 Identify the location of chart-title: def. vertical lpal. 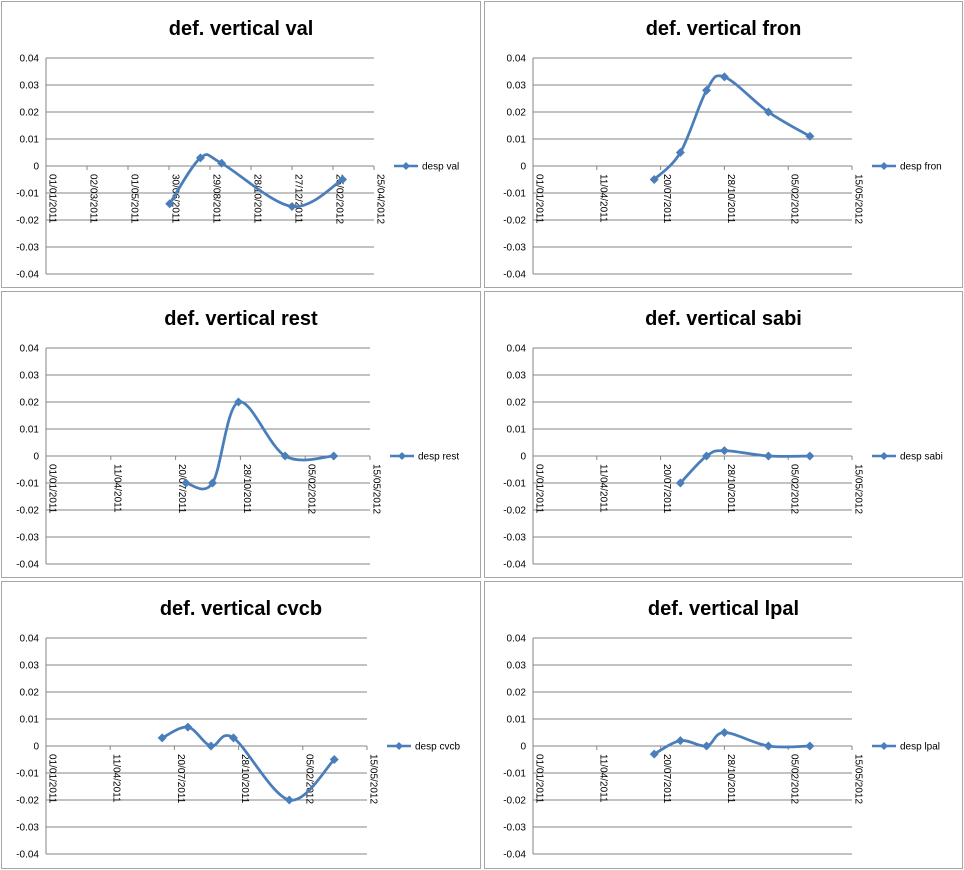
(723, 609).